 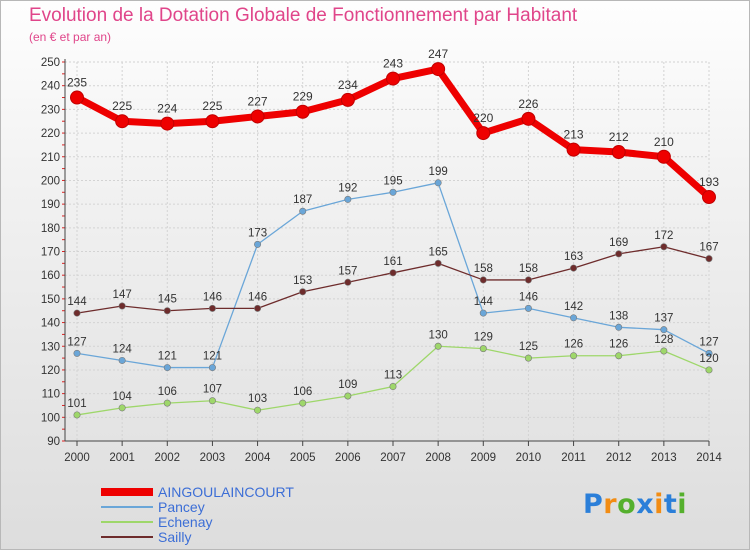 What do you see at coordinates (347, 188) in the screenshot?
I see `data-label: 192` at bounding box center [347, 188].